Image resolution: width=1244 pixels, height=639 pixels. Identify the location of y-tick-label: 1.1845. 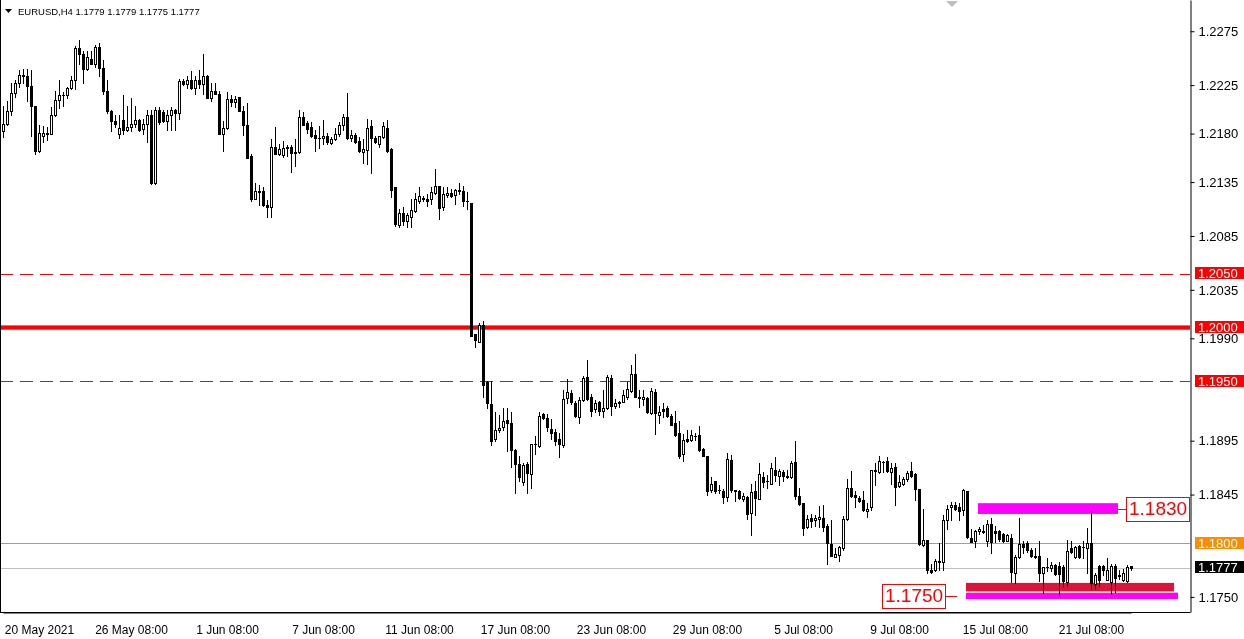
(1218, 495).